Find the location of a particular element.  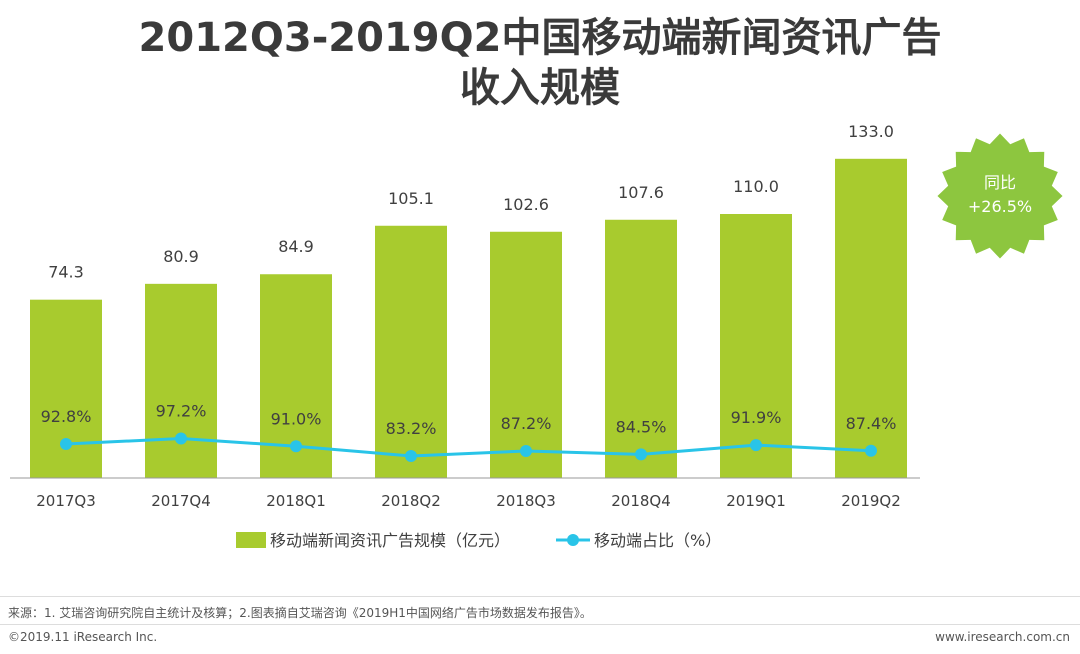

share-point-2017Q4 is located at coordinates (181, 438).